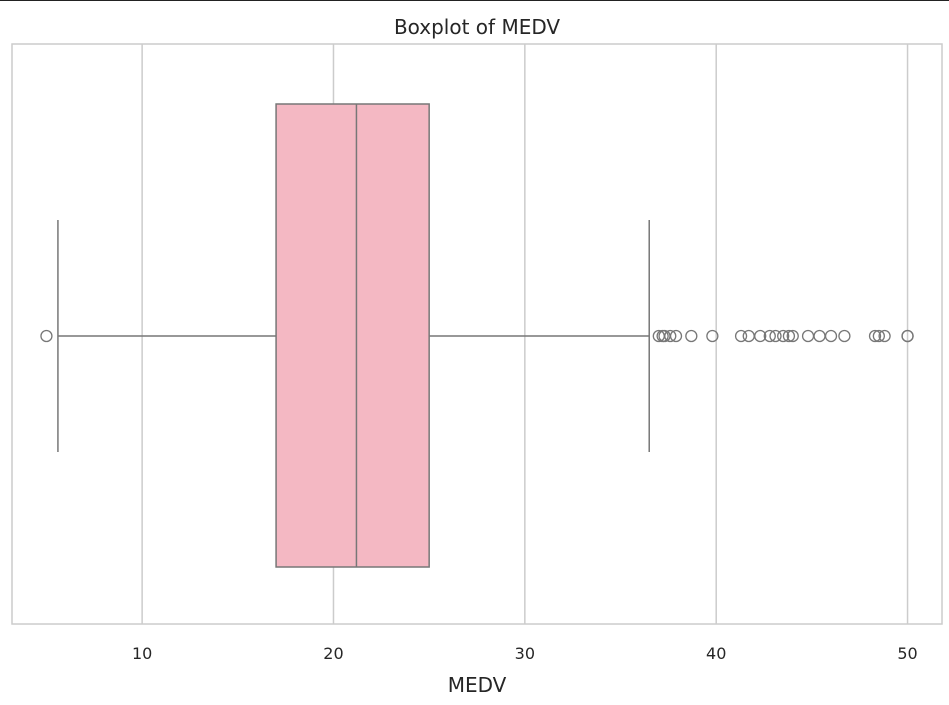 This screenshot has width=949, height=705. I want to click on tick-labels: 10 20 30 40 50, so click(525, 653).